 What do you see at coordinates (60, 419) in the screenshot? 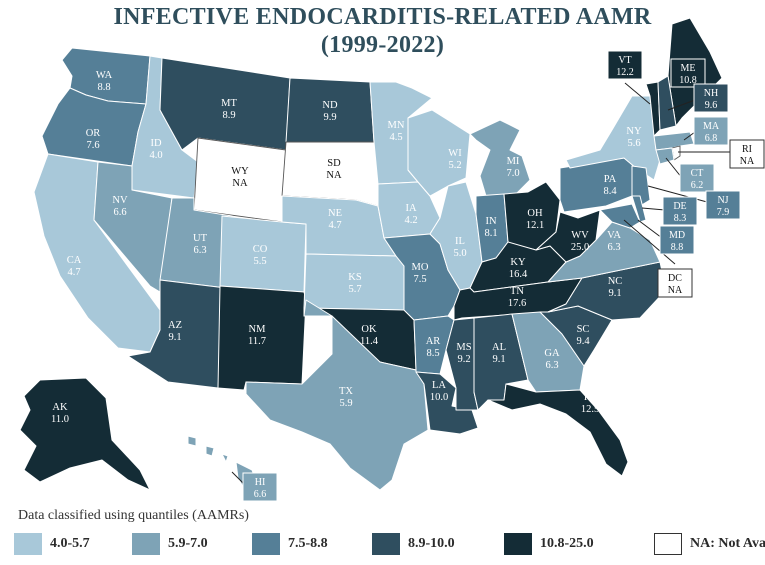
I see `state-value-ak: 11.0` at bounding box center [60, 419].